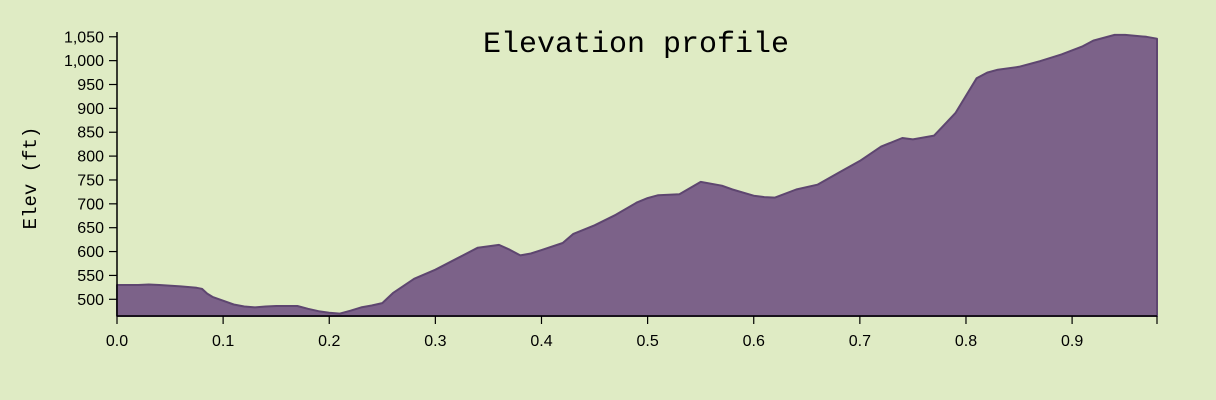 The image size is (1216, 400). I want to click on x-tick-label: 0.6, so click(754, 341).